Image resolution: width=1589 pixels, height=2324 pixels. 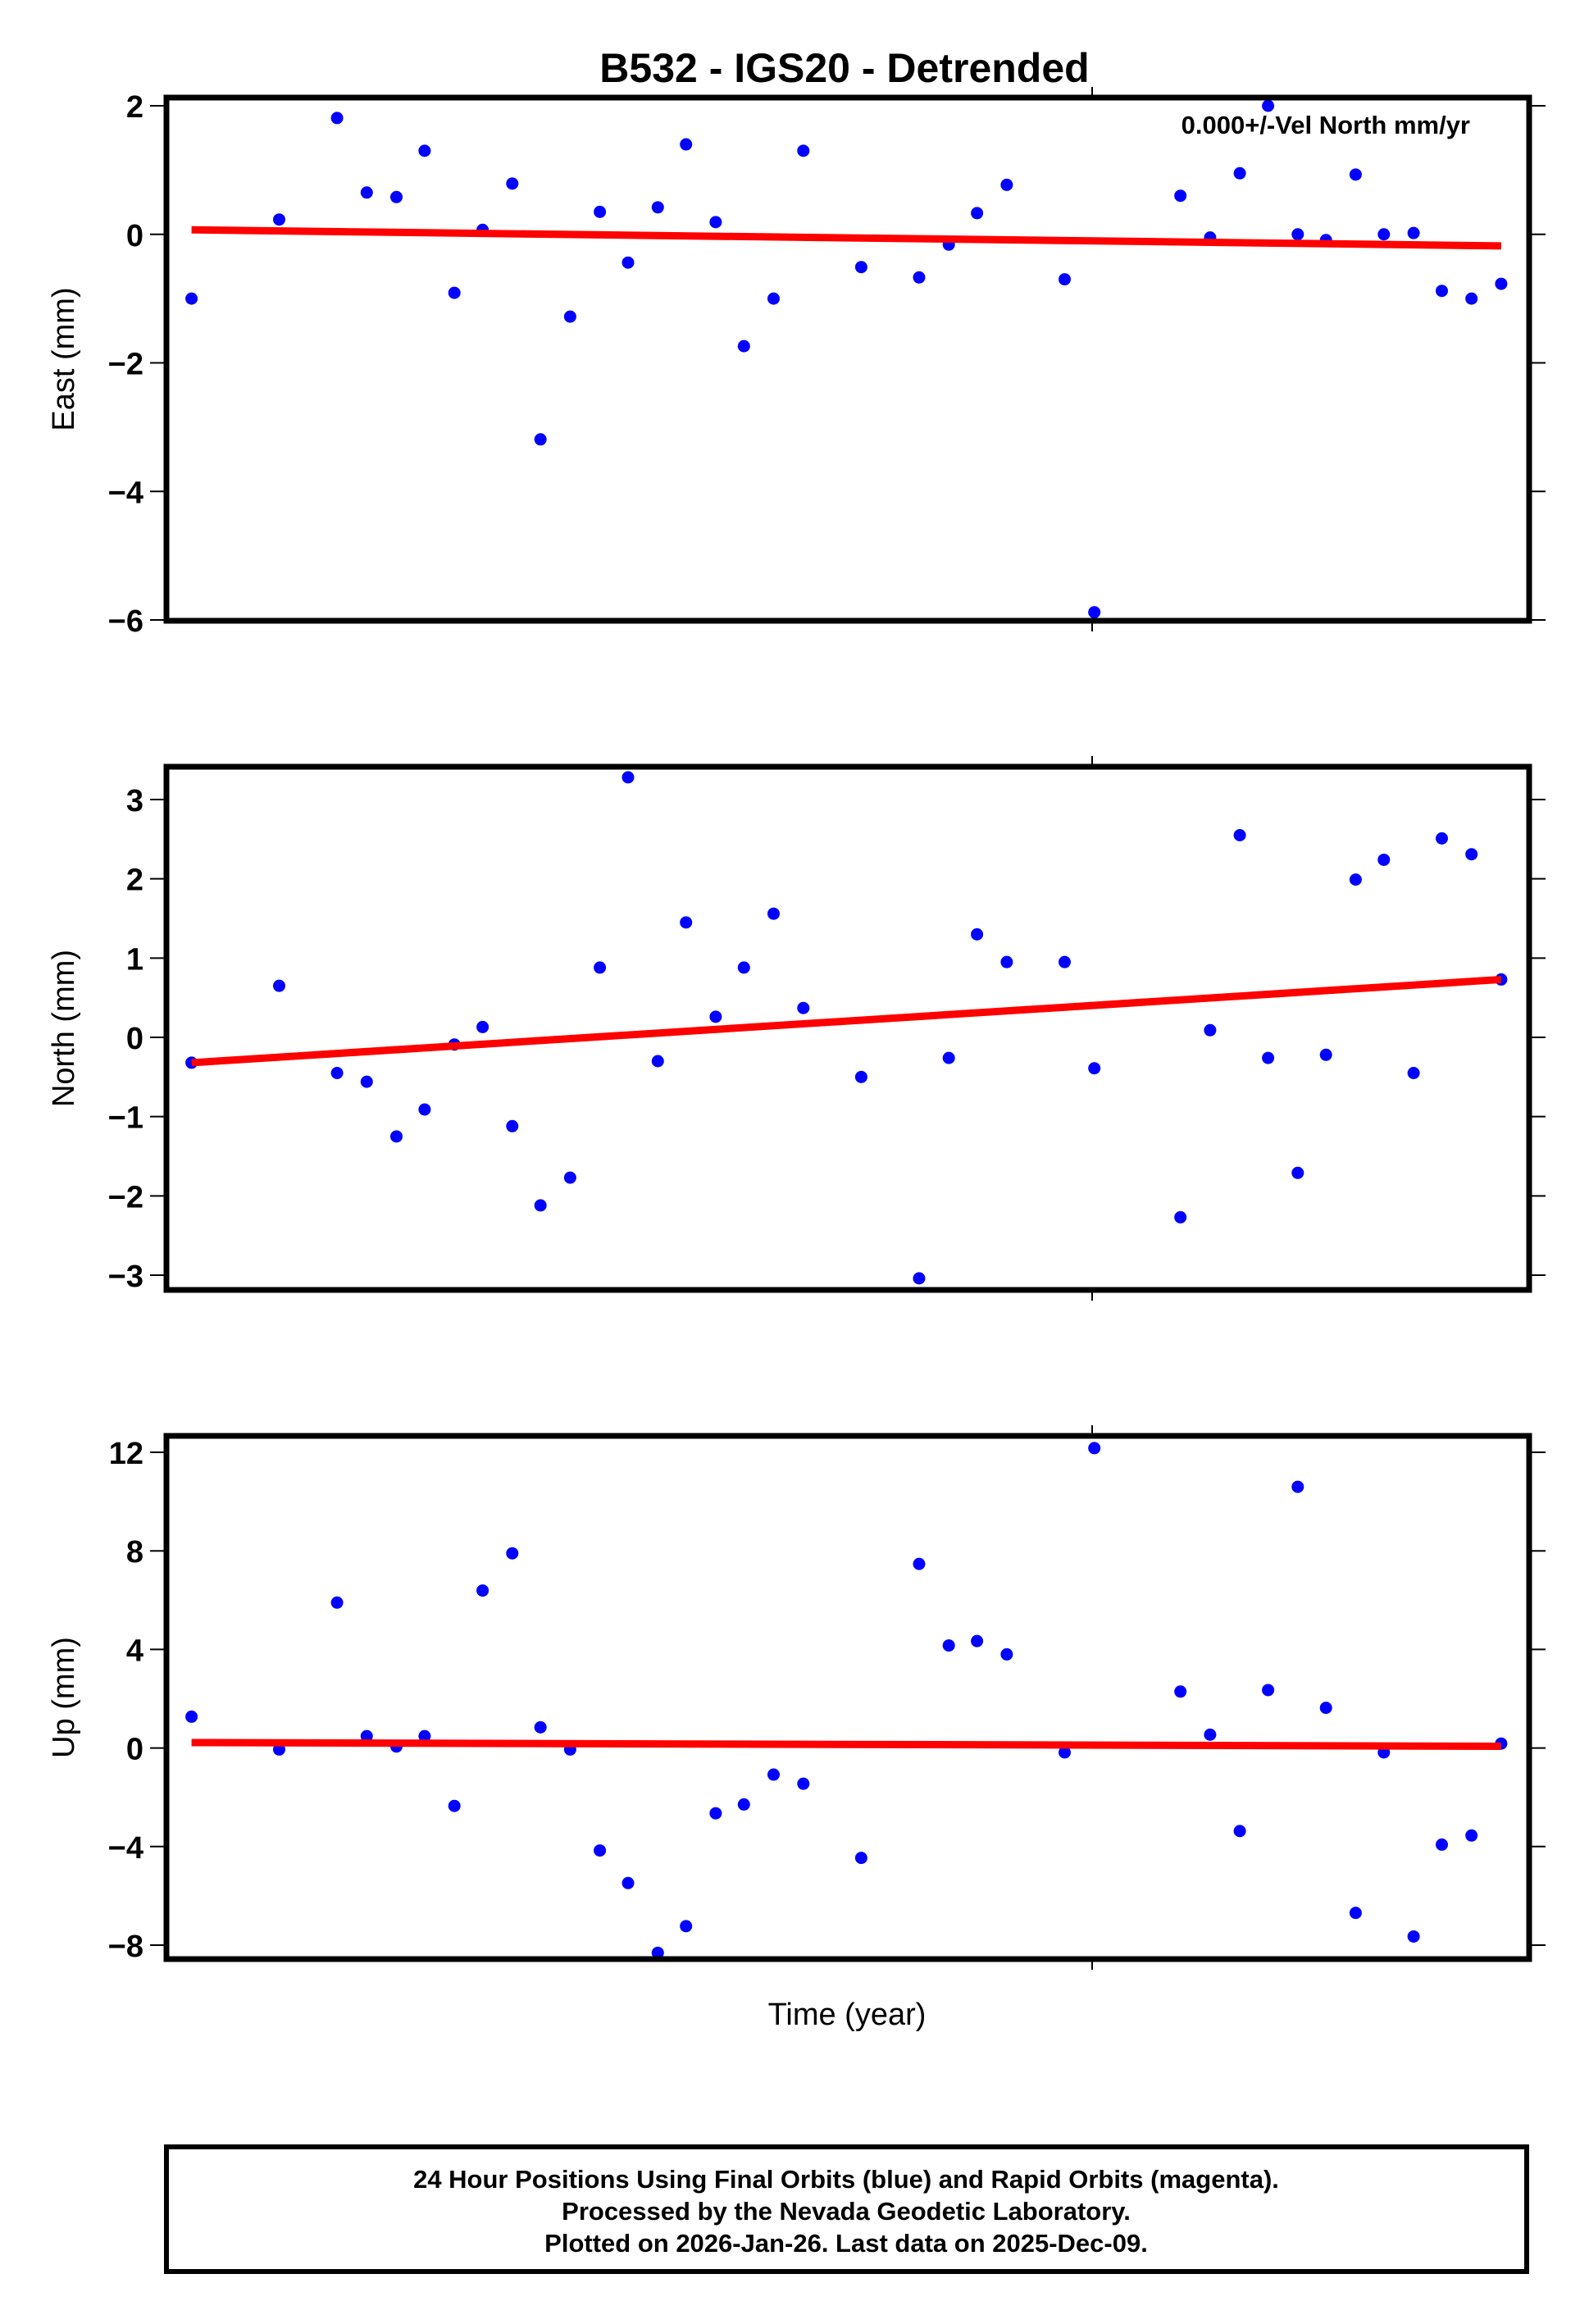 I want to click on up-y-axis-label: Up (mm), so click(x=64, y=1698).